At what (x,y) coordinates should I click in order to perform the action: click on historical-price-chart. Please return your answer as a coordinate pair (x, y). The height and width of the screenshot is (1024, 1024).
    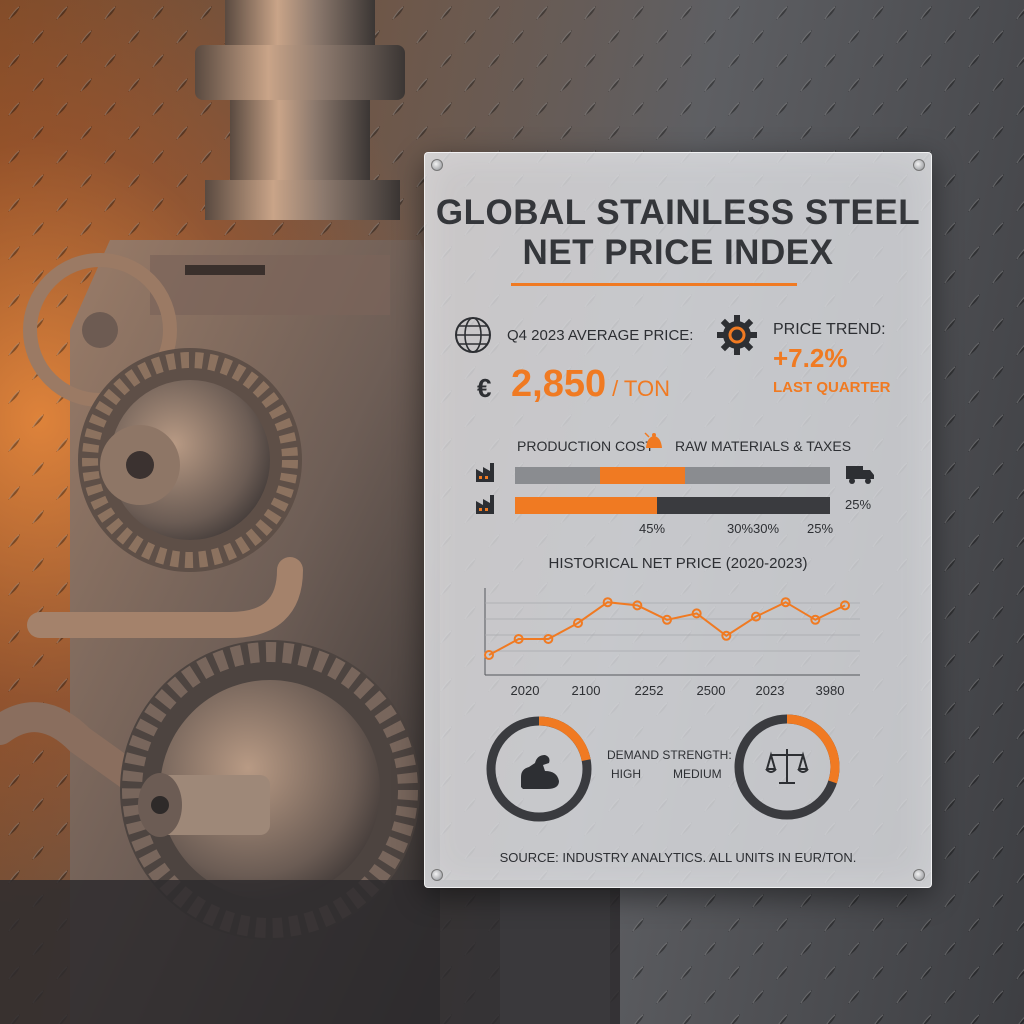
    Looking at the image, I should click on (672, 632).